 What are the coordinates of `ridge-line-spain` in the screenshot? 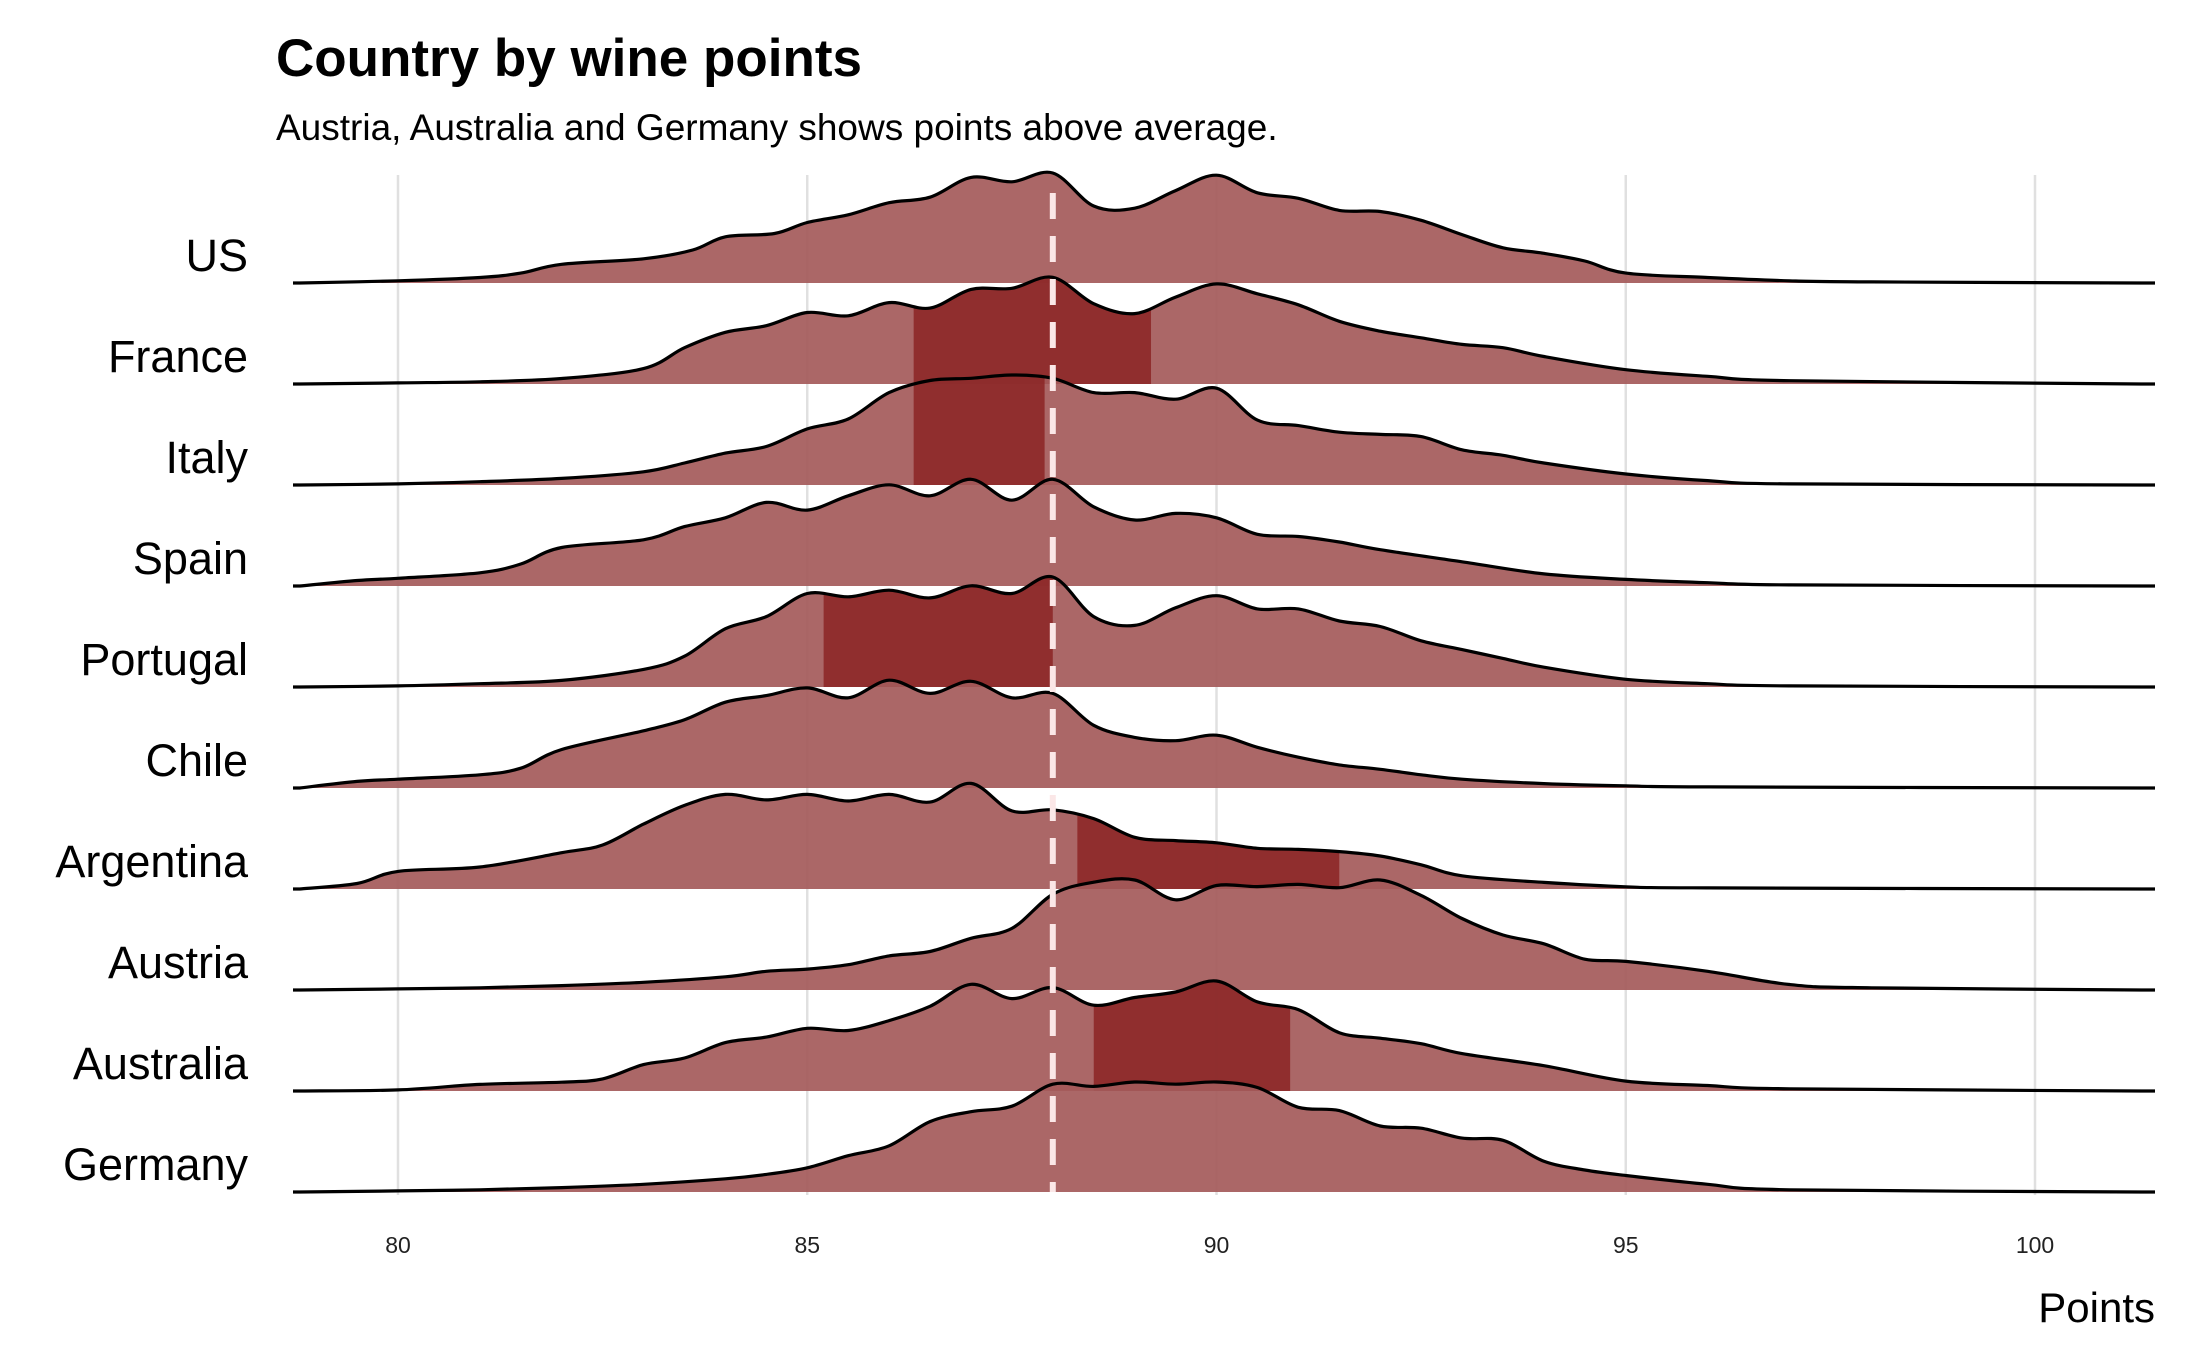 It's located at (1224, 532).